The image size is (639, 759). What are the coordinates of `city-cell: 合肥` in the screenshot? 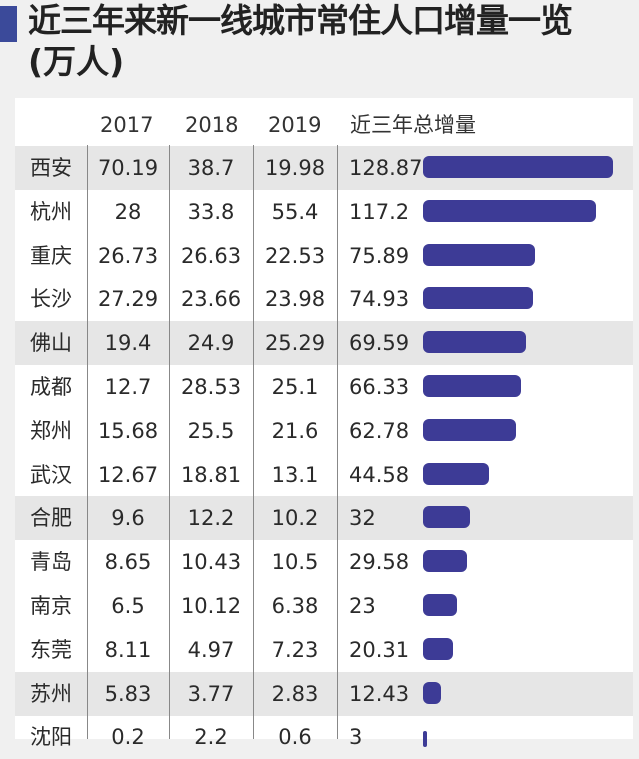 It's located at (51, 518).